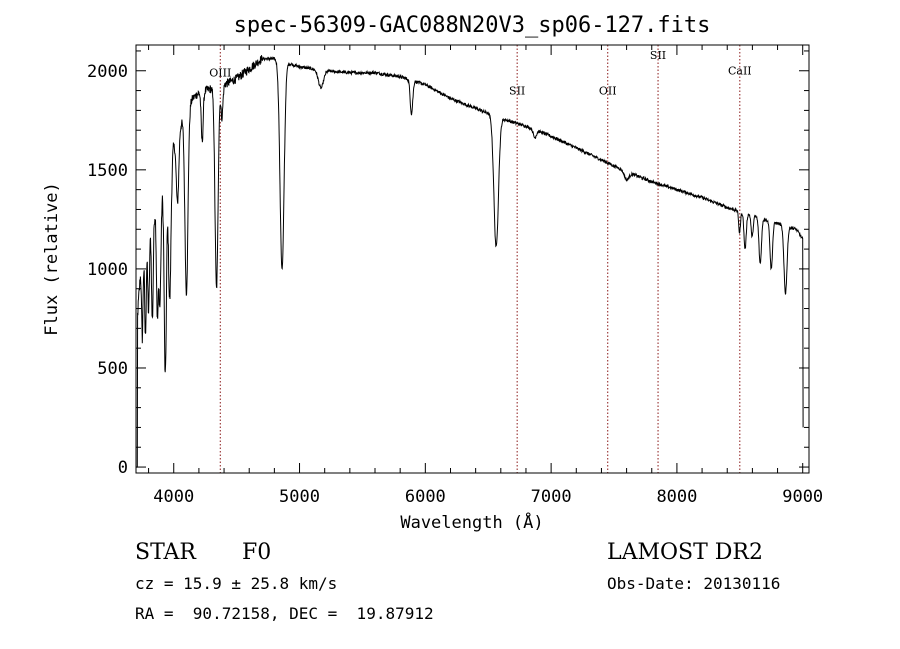  Describe the element at coordinates (220, 73) in the screenshot. I see `line-marker-label-0: OIII` at that location.